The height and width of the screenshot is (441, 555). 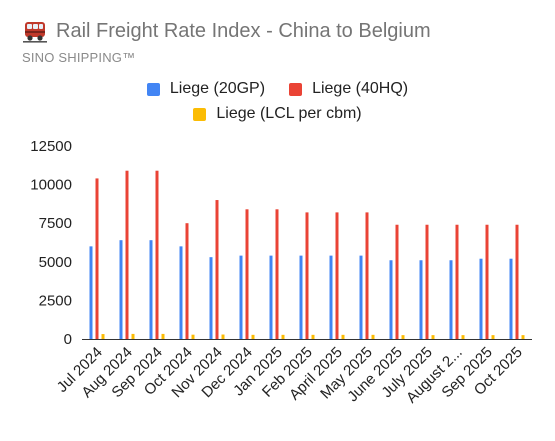 I want to click on legend-item-40hq: Liege (40HQ), so click(x=348, y=89).